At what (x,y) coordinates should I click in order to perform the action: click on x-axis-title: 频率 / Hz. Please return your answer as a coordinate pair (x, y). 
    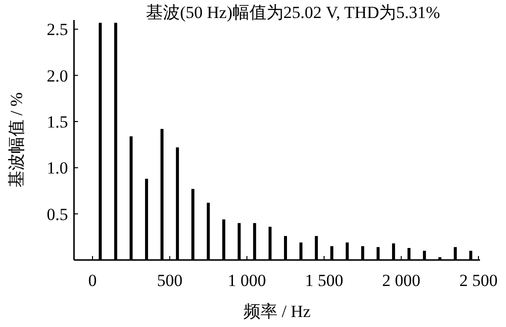
    Looking at the image, I should click on (277, 311).